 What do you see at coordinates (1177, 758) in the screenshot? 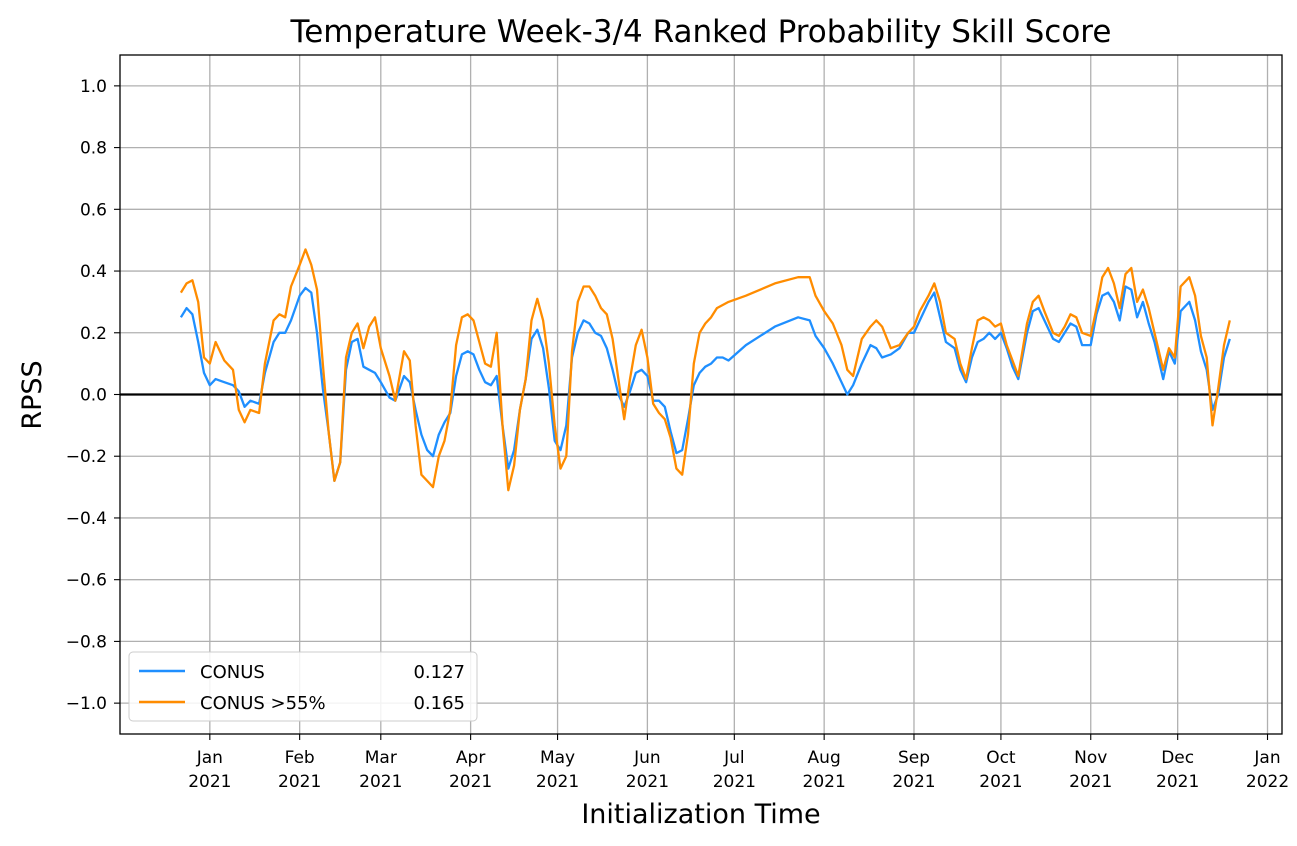
I see `x-tick-label-month: Dec` at bounding box center [1177, 758].